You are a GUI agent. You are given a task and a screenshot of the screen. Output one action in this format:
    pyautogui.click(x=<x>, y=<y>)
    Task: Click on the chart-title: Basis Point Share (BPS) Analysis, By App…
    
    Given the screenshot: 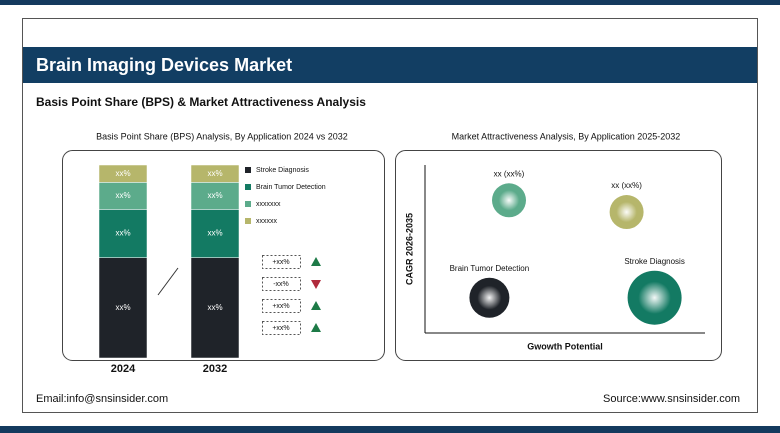 What is the action you would take?
    pyautogui.click(x=222, y=136)
    